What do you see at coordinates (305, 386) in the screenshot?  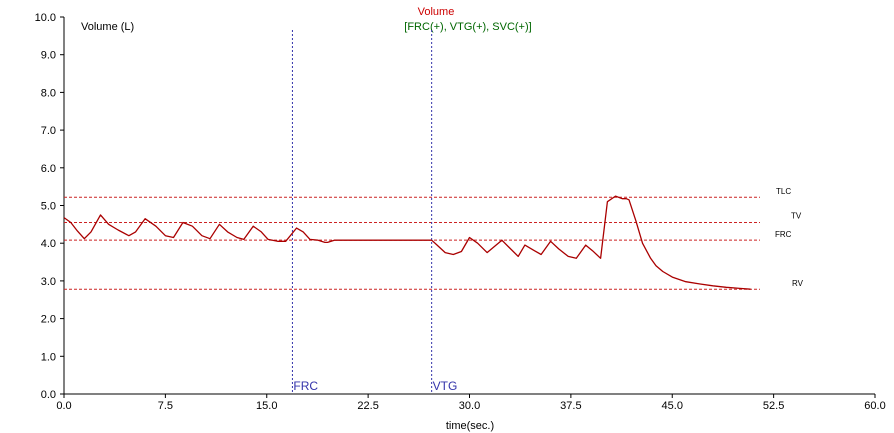 I see `marker-label-frc: FRC` at bounding box center [305, 386].